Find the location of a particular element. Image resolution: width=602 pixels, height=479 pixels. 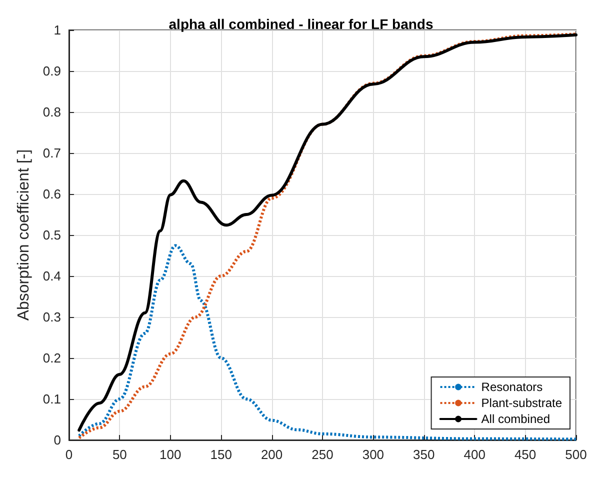

x-tick-label: 500 is located at coordinates (576, 454).